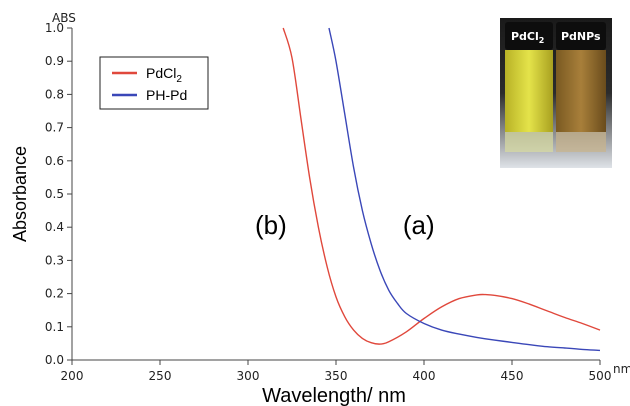 The width and height of the screenshot is (630, 406). What do you see at coordinates (54, 327) in the screenshot?
I see `y-tick-label: 0.1` at bounding box center [54, 327].